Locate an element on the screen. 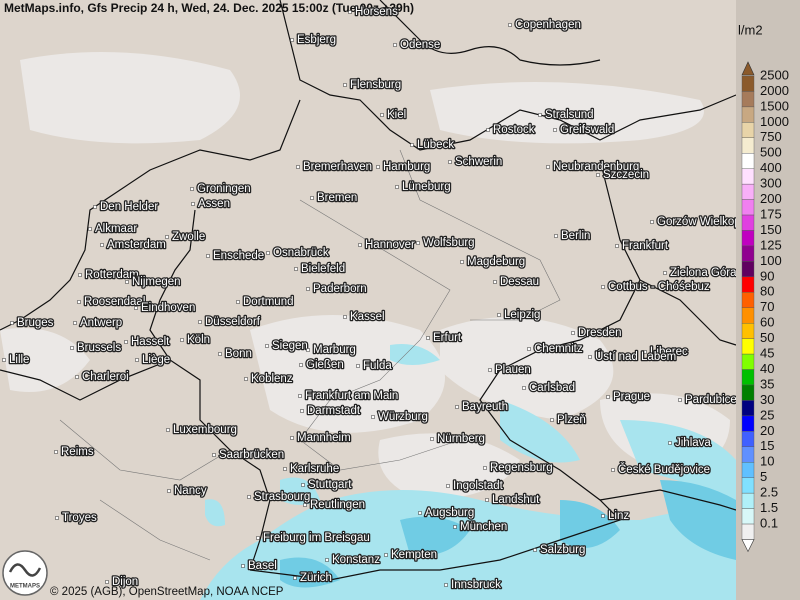  city-label: Roosendaal is located at coordinates (114, 302).